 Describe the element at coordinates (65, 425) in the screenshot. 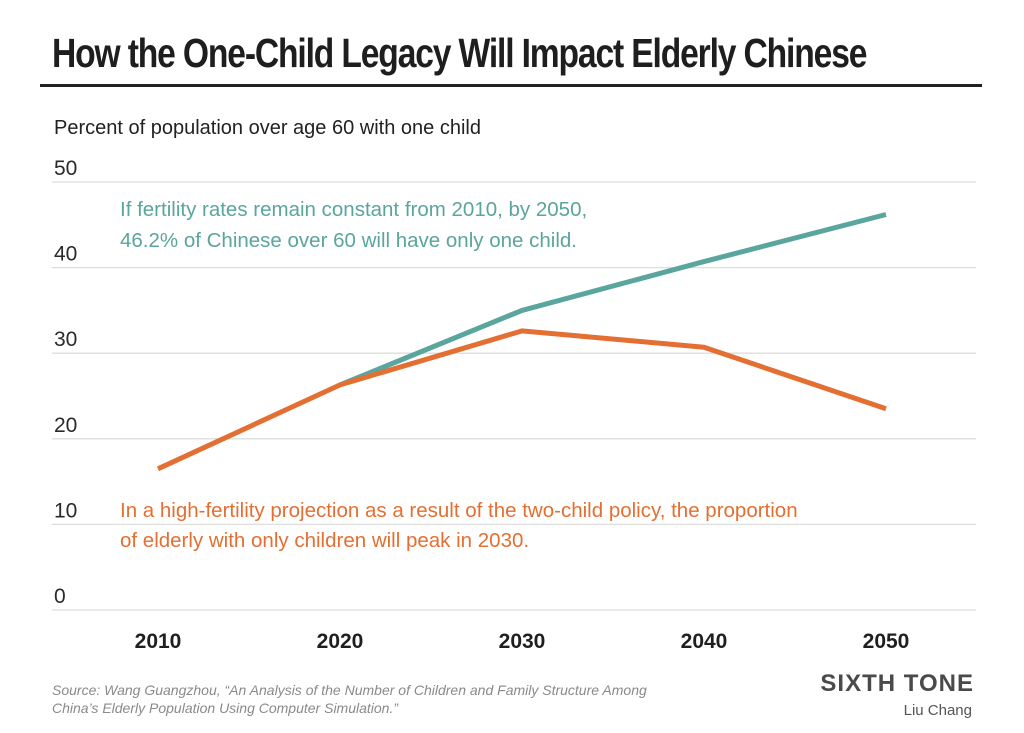

I see `y-tick-20: 20` at that location.